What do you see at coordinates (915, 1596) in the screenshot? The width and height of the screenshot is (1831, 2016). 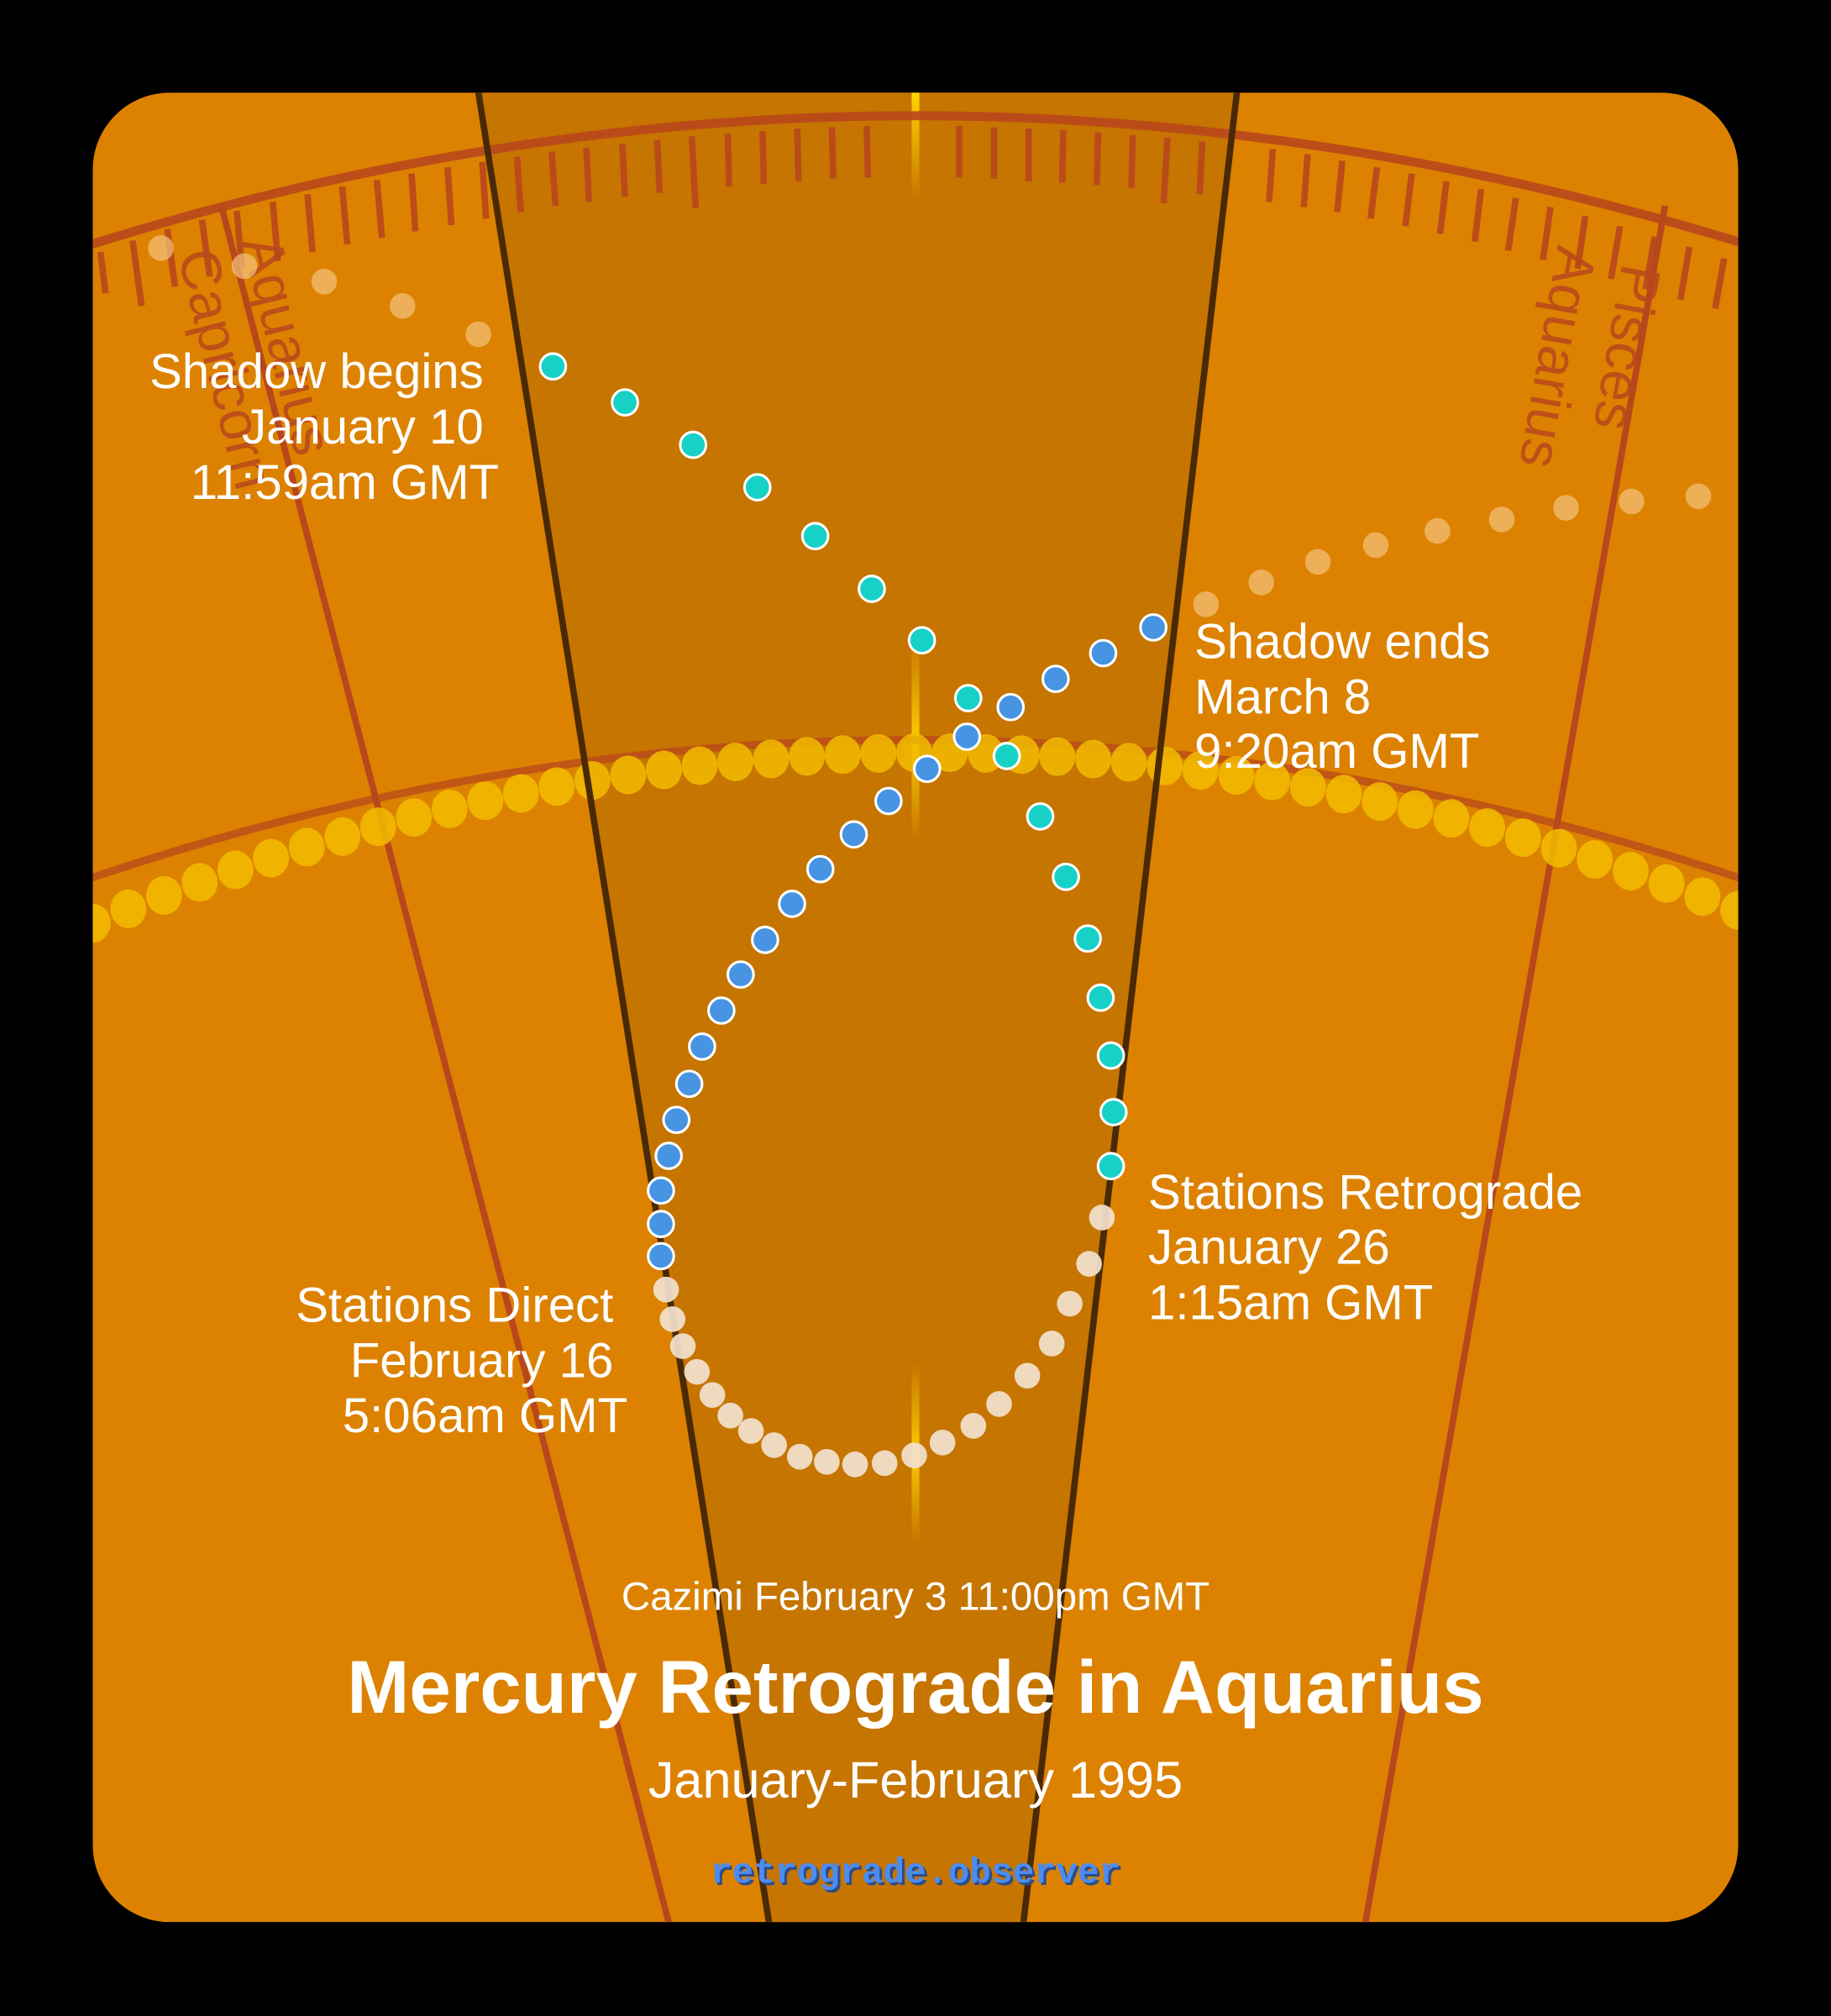 I see `cazimi-label: Cazimi February 3 11:00pm GMT` at bounding box center [915, 1596].